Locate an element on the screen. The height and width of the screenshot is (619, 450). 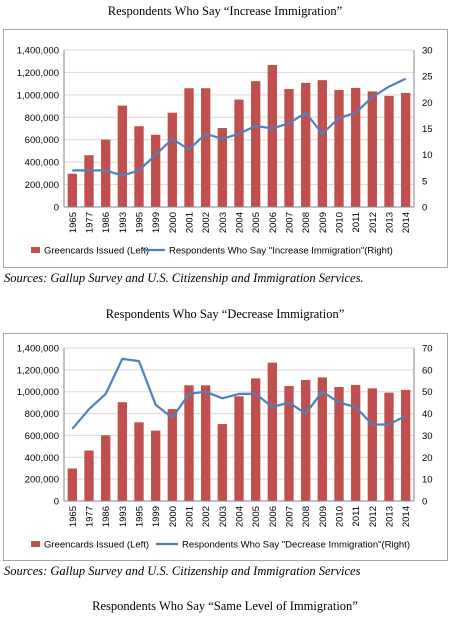
chart1-category-label: 1999 is located at coordinates (156, 222).